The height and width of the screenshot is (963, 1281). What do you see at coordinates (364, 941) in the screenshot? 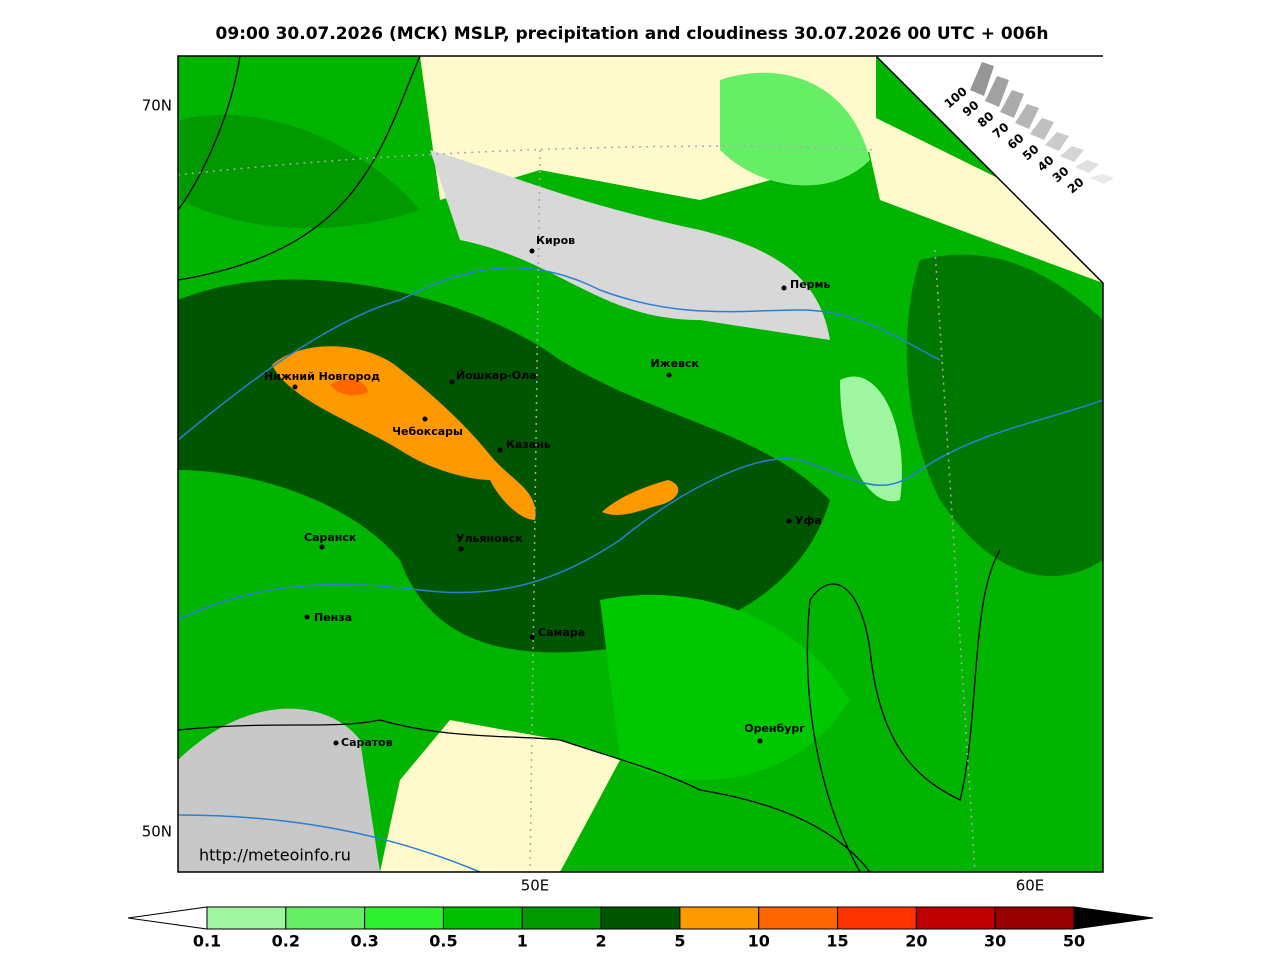
I see `colorbar-label: 0.3` at bounding box center [364, 941].